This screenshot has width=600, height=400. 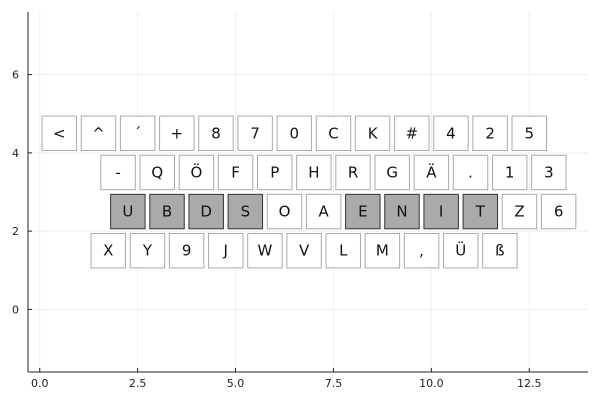 I want to click on x-tick-label: 2.5, so click(x=138, y=383).